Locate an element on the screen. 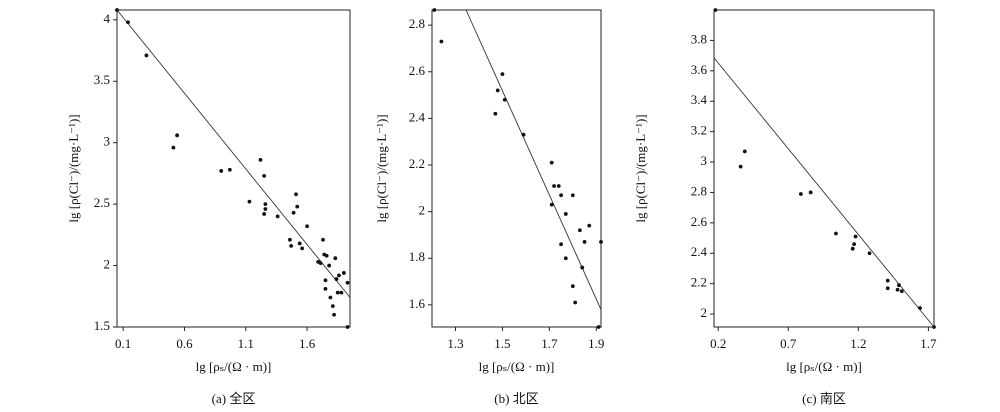 The height and width of the screenshot is (412, 1000). x-tick-label: 1.6 is located at coordinates (307, 343).